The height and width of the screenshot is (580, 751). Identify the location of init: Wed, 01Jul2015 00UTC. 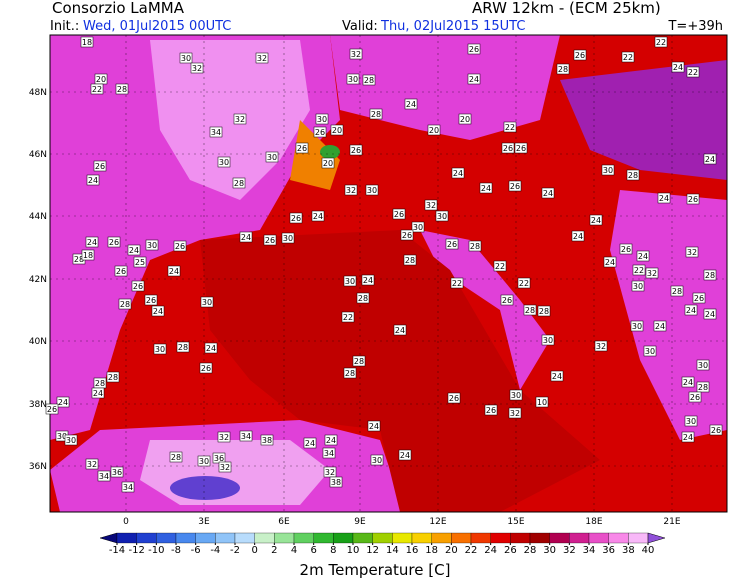
(157, 26).